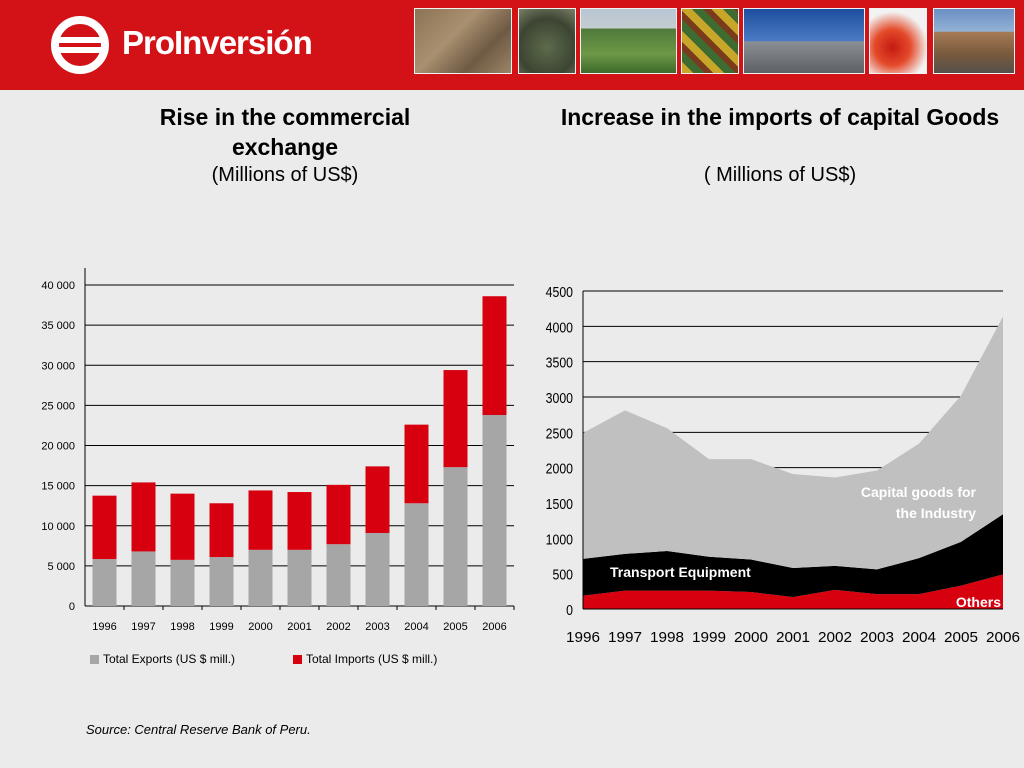  What do you see at coordinates (94, 660) in the screenshot?
I see `legend-exports-swatch` at bounding box center [94, 660].